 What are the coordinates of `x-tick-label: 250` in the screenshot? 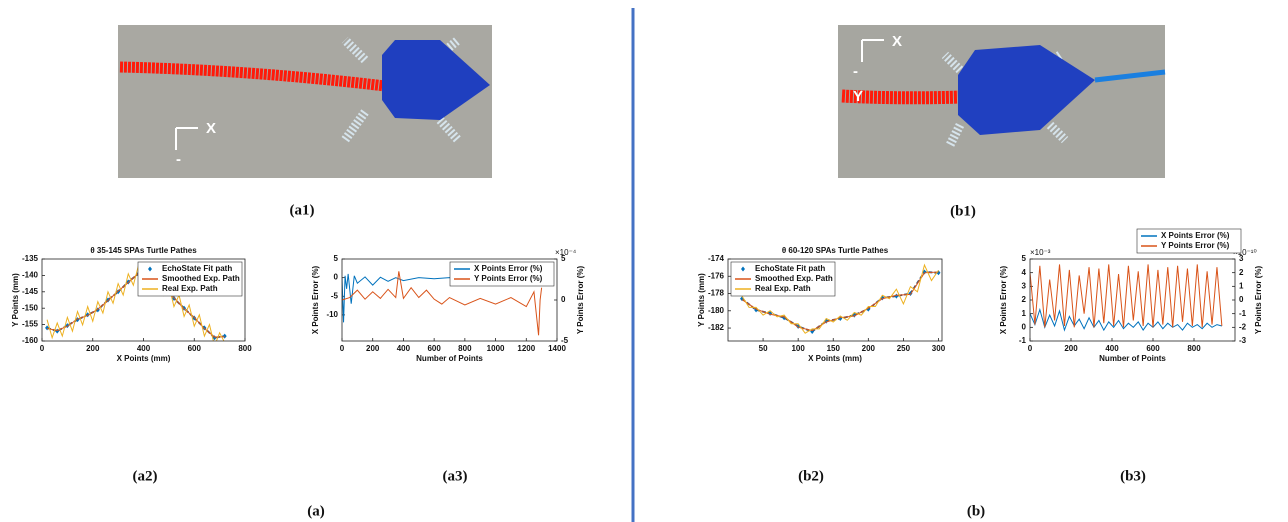 It's located at (904, 348).